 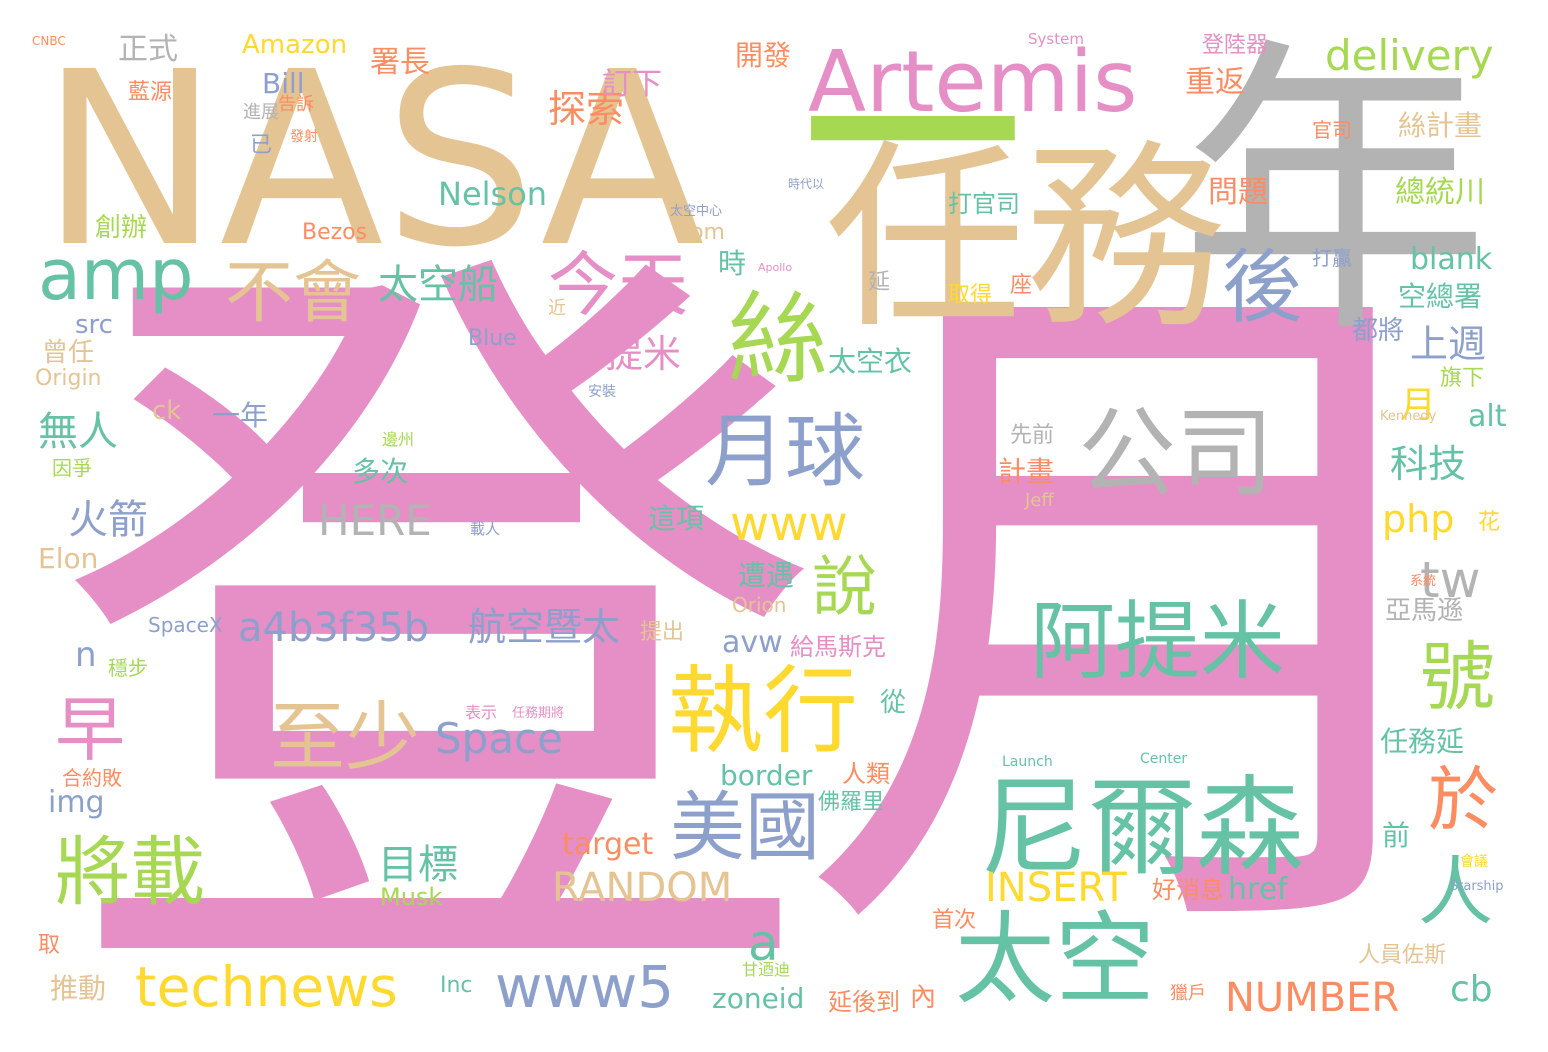 What do you see at coordinates (380, 471) in the screenshot?
I see `cloud-word: 多次` at bounding box center [380, 471].